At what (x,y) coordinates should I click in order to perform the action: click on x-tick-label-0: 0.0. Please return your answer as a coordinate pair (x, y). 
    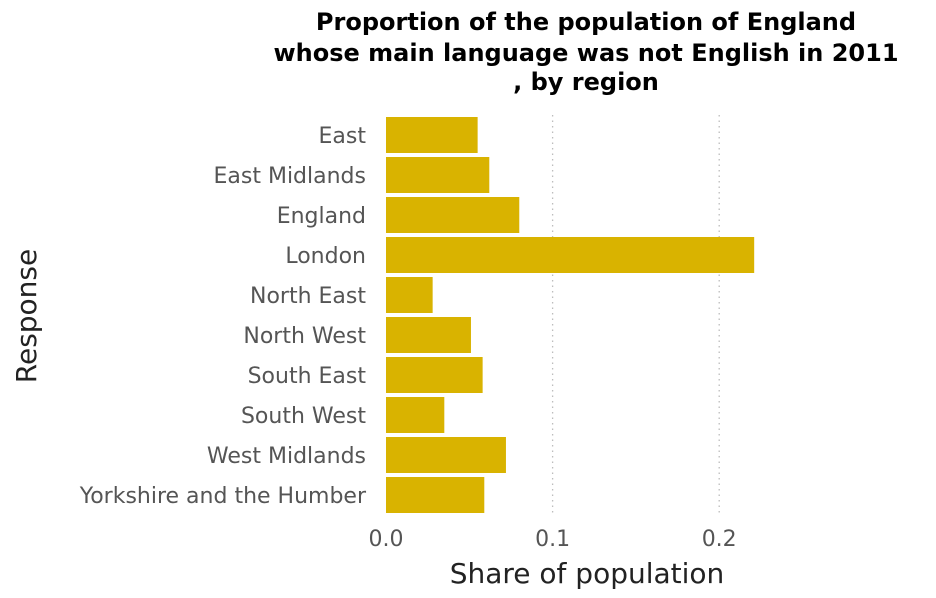
    Looking at the image, I should click on (386, 539).